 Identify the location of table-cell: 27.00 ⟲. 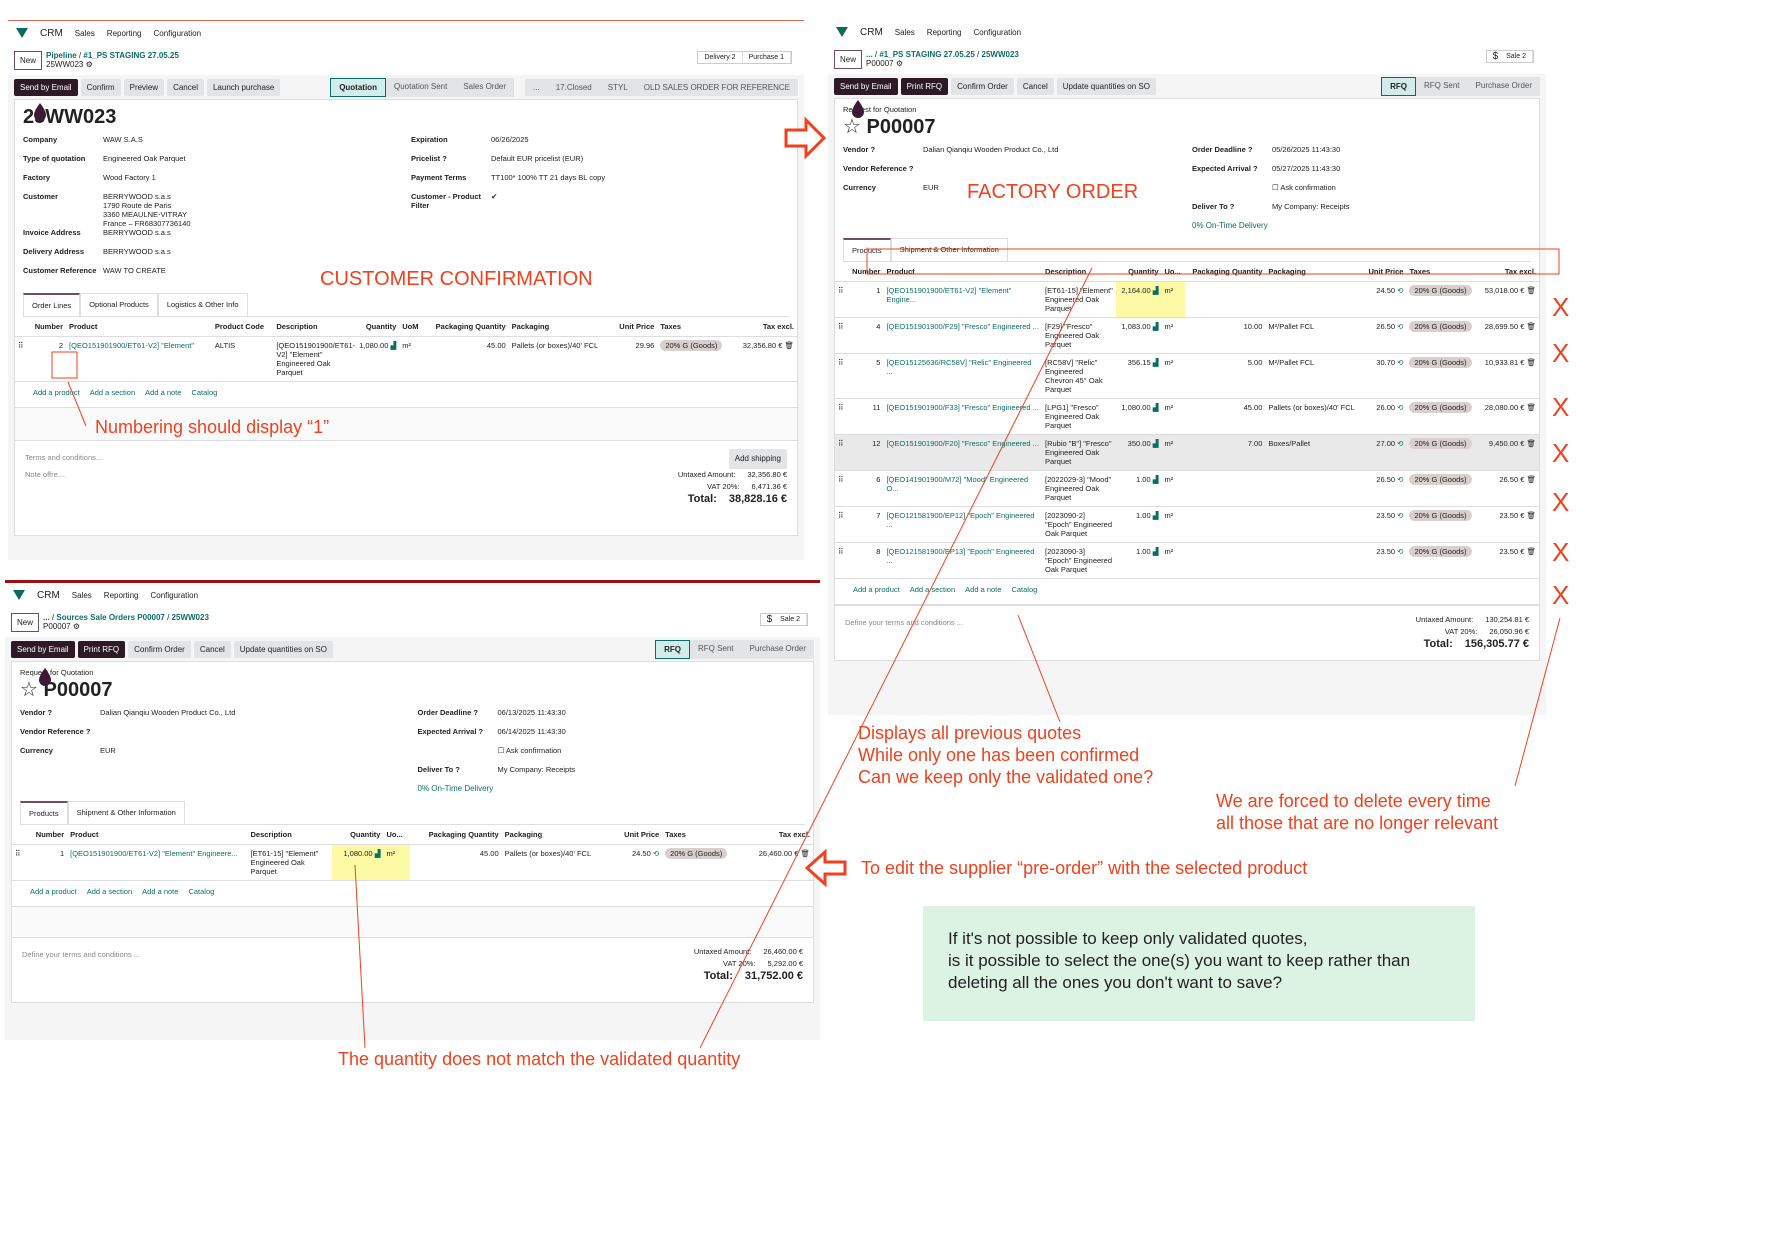
(1385, 452).